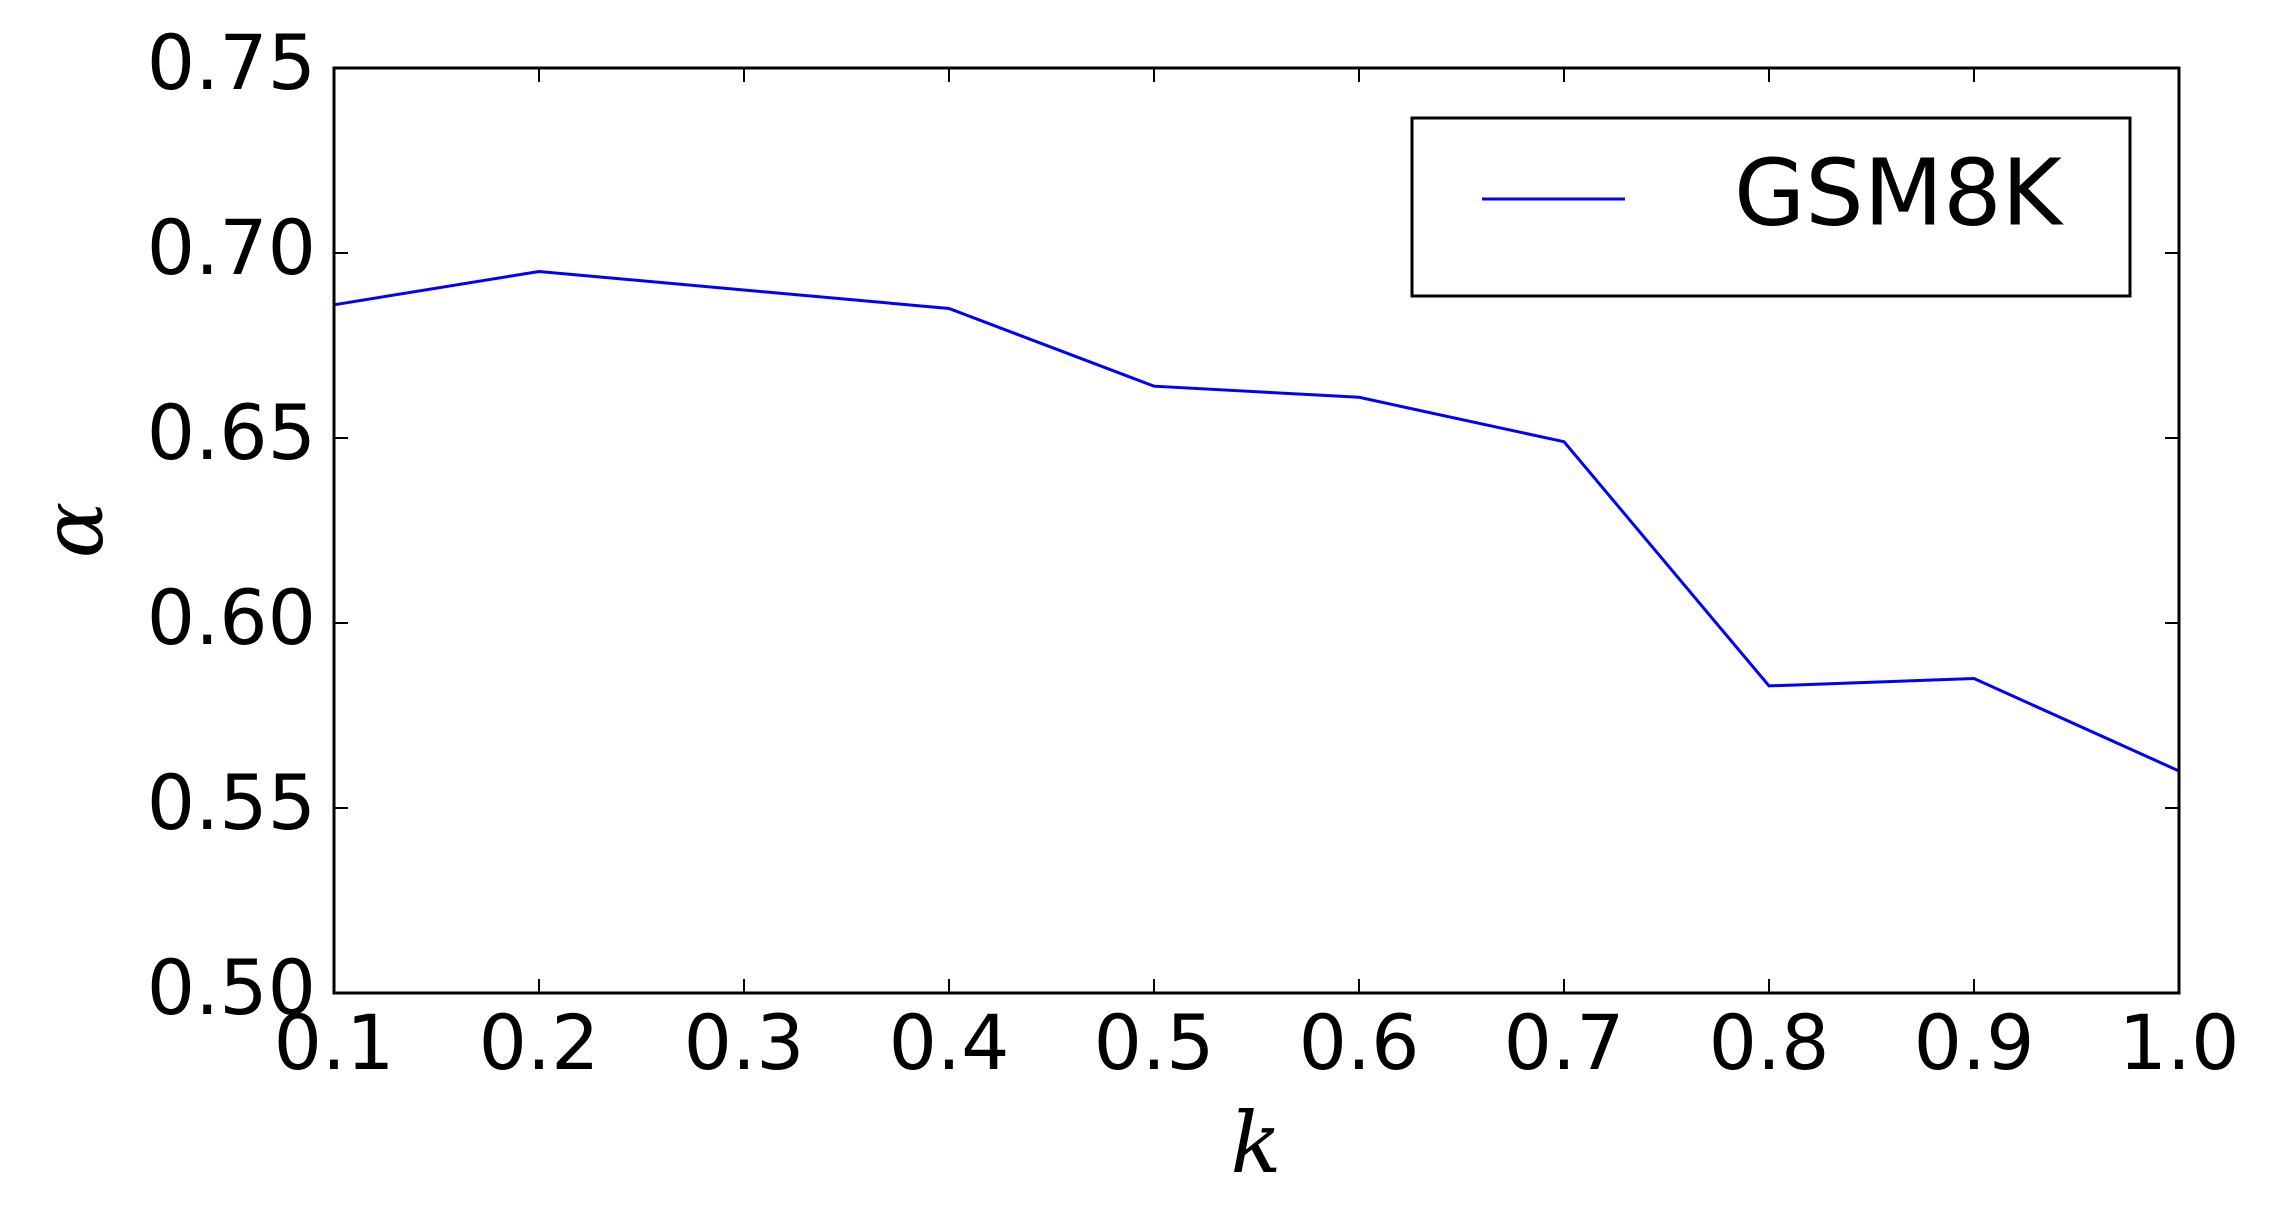 This screenshot has height=1222, width=2276. I want to click on x-tick-label: 0.5, so click(1154, 1042).